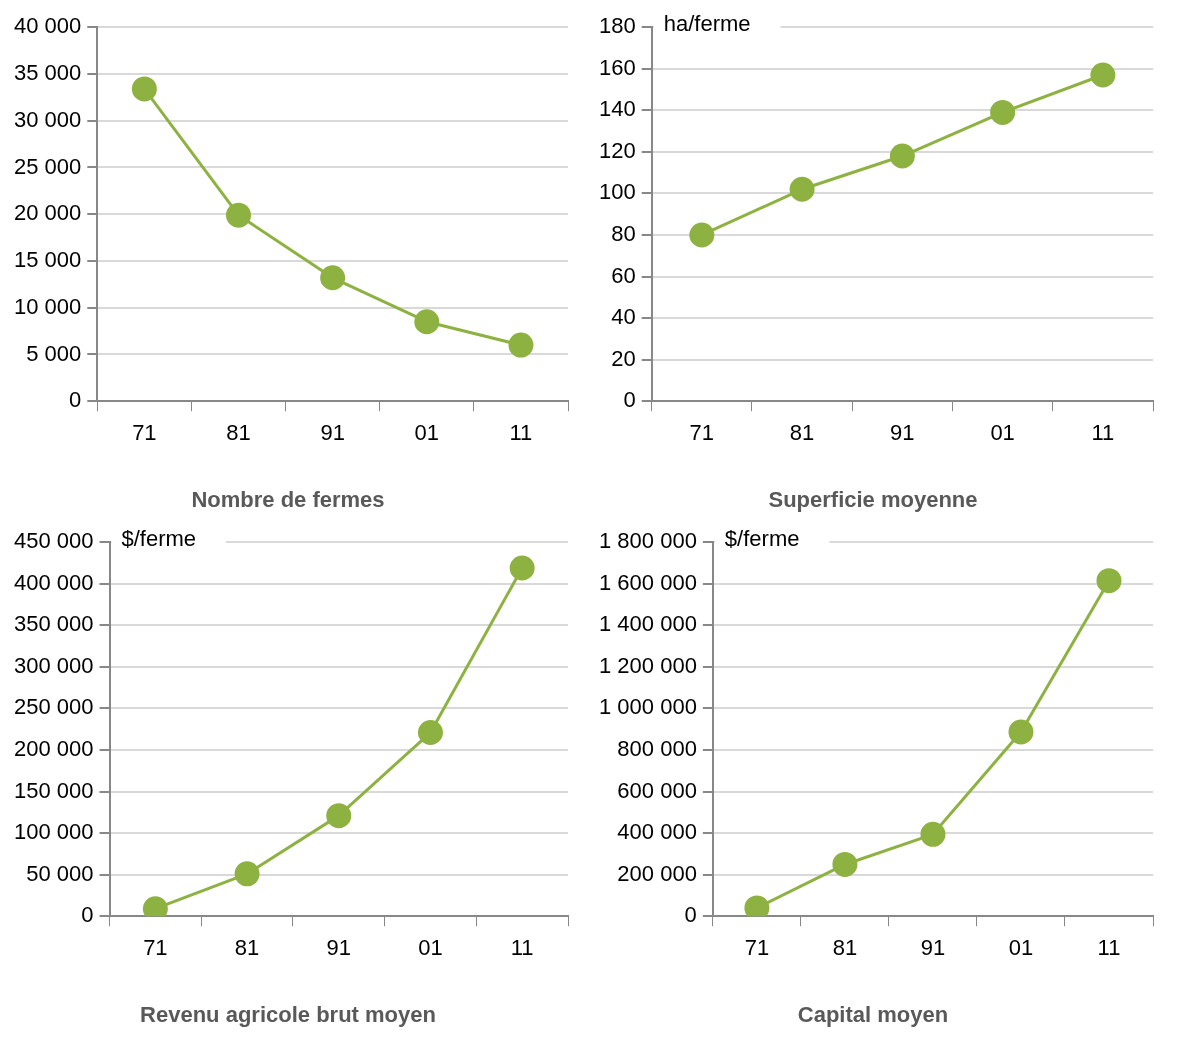 The width and height of the screenshot is (1181, 1049). What do you see at coordinates (617, 192) in the screenshot?
I see `y-tick-label: 100` at bounding box center [617, 192].